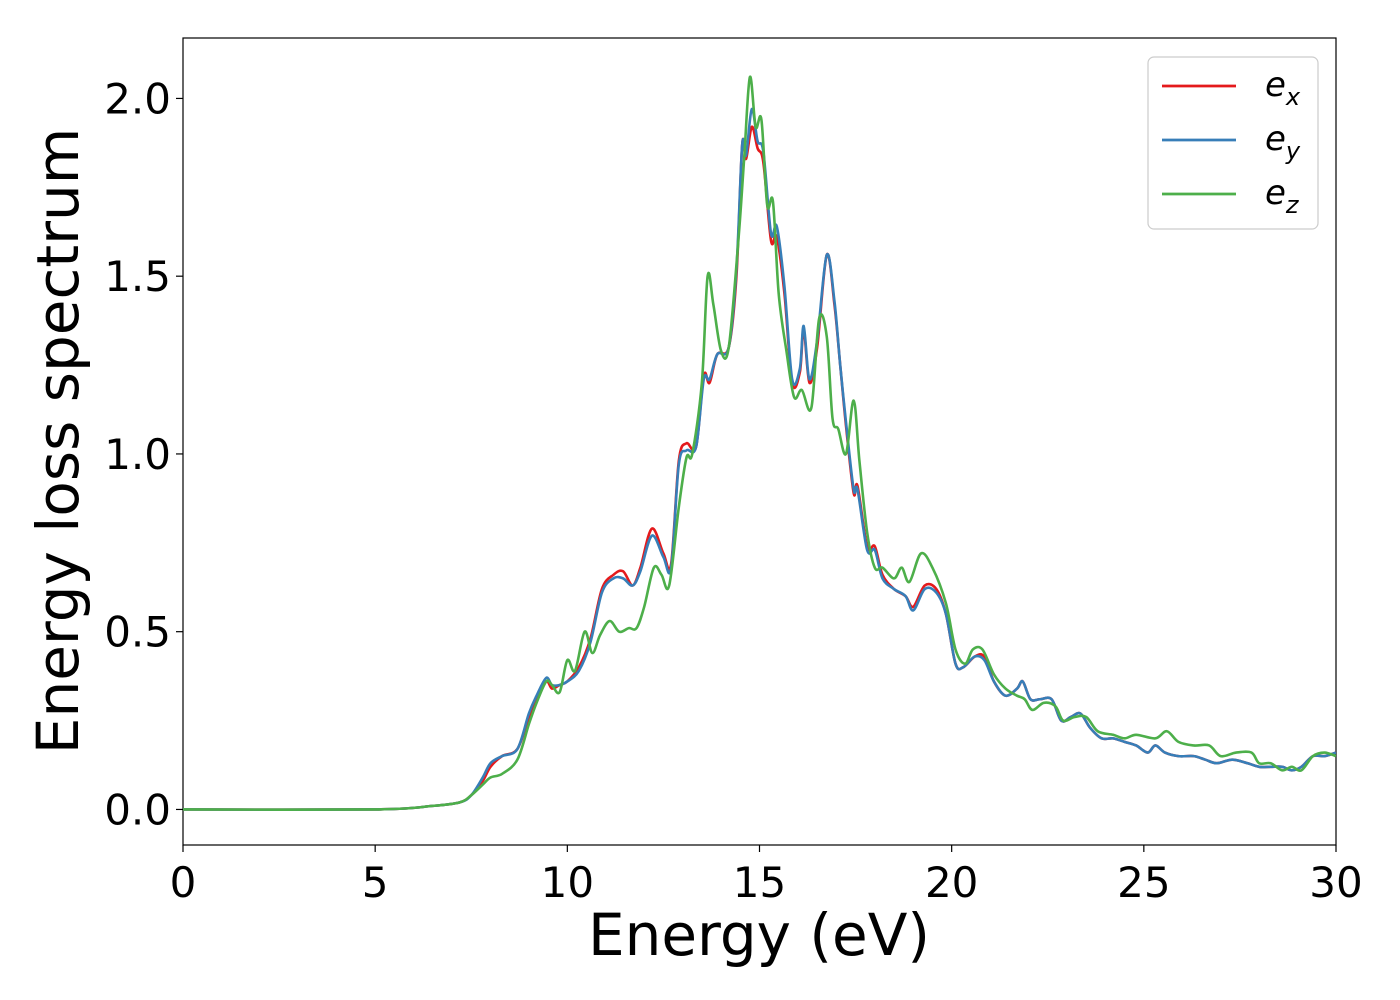 The image size is (1400, 1000). Describe the element at coordinates (1335, 882) in the screenshot. I see `x-tick-label: 30` at that location.